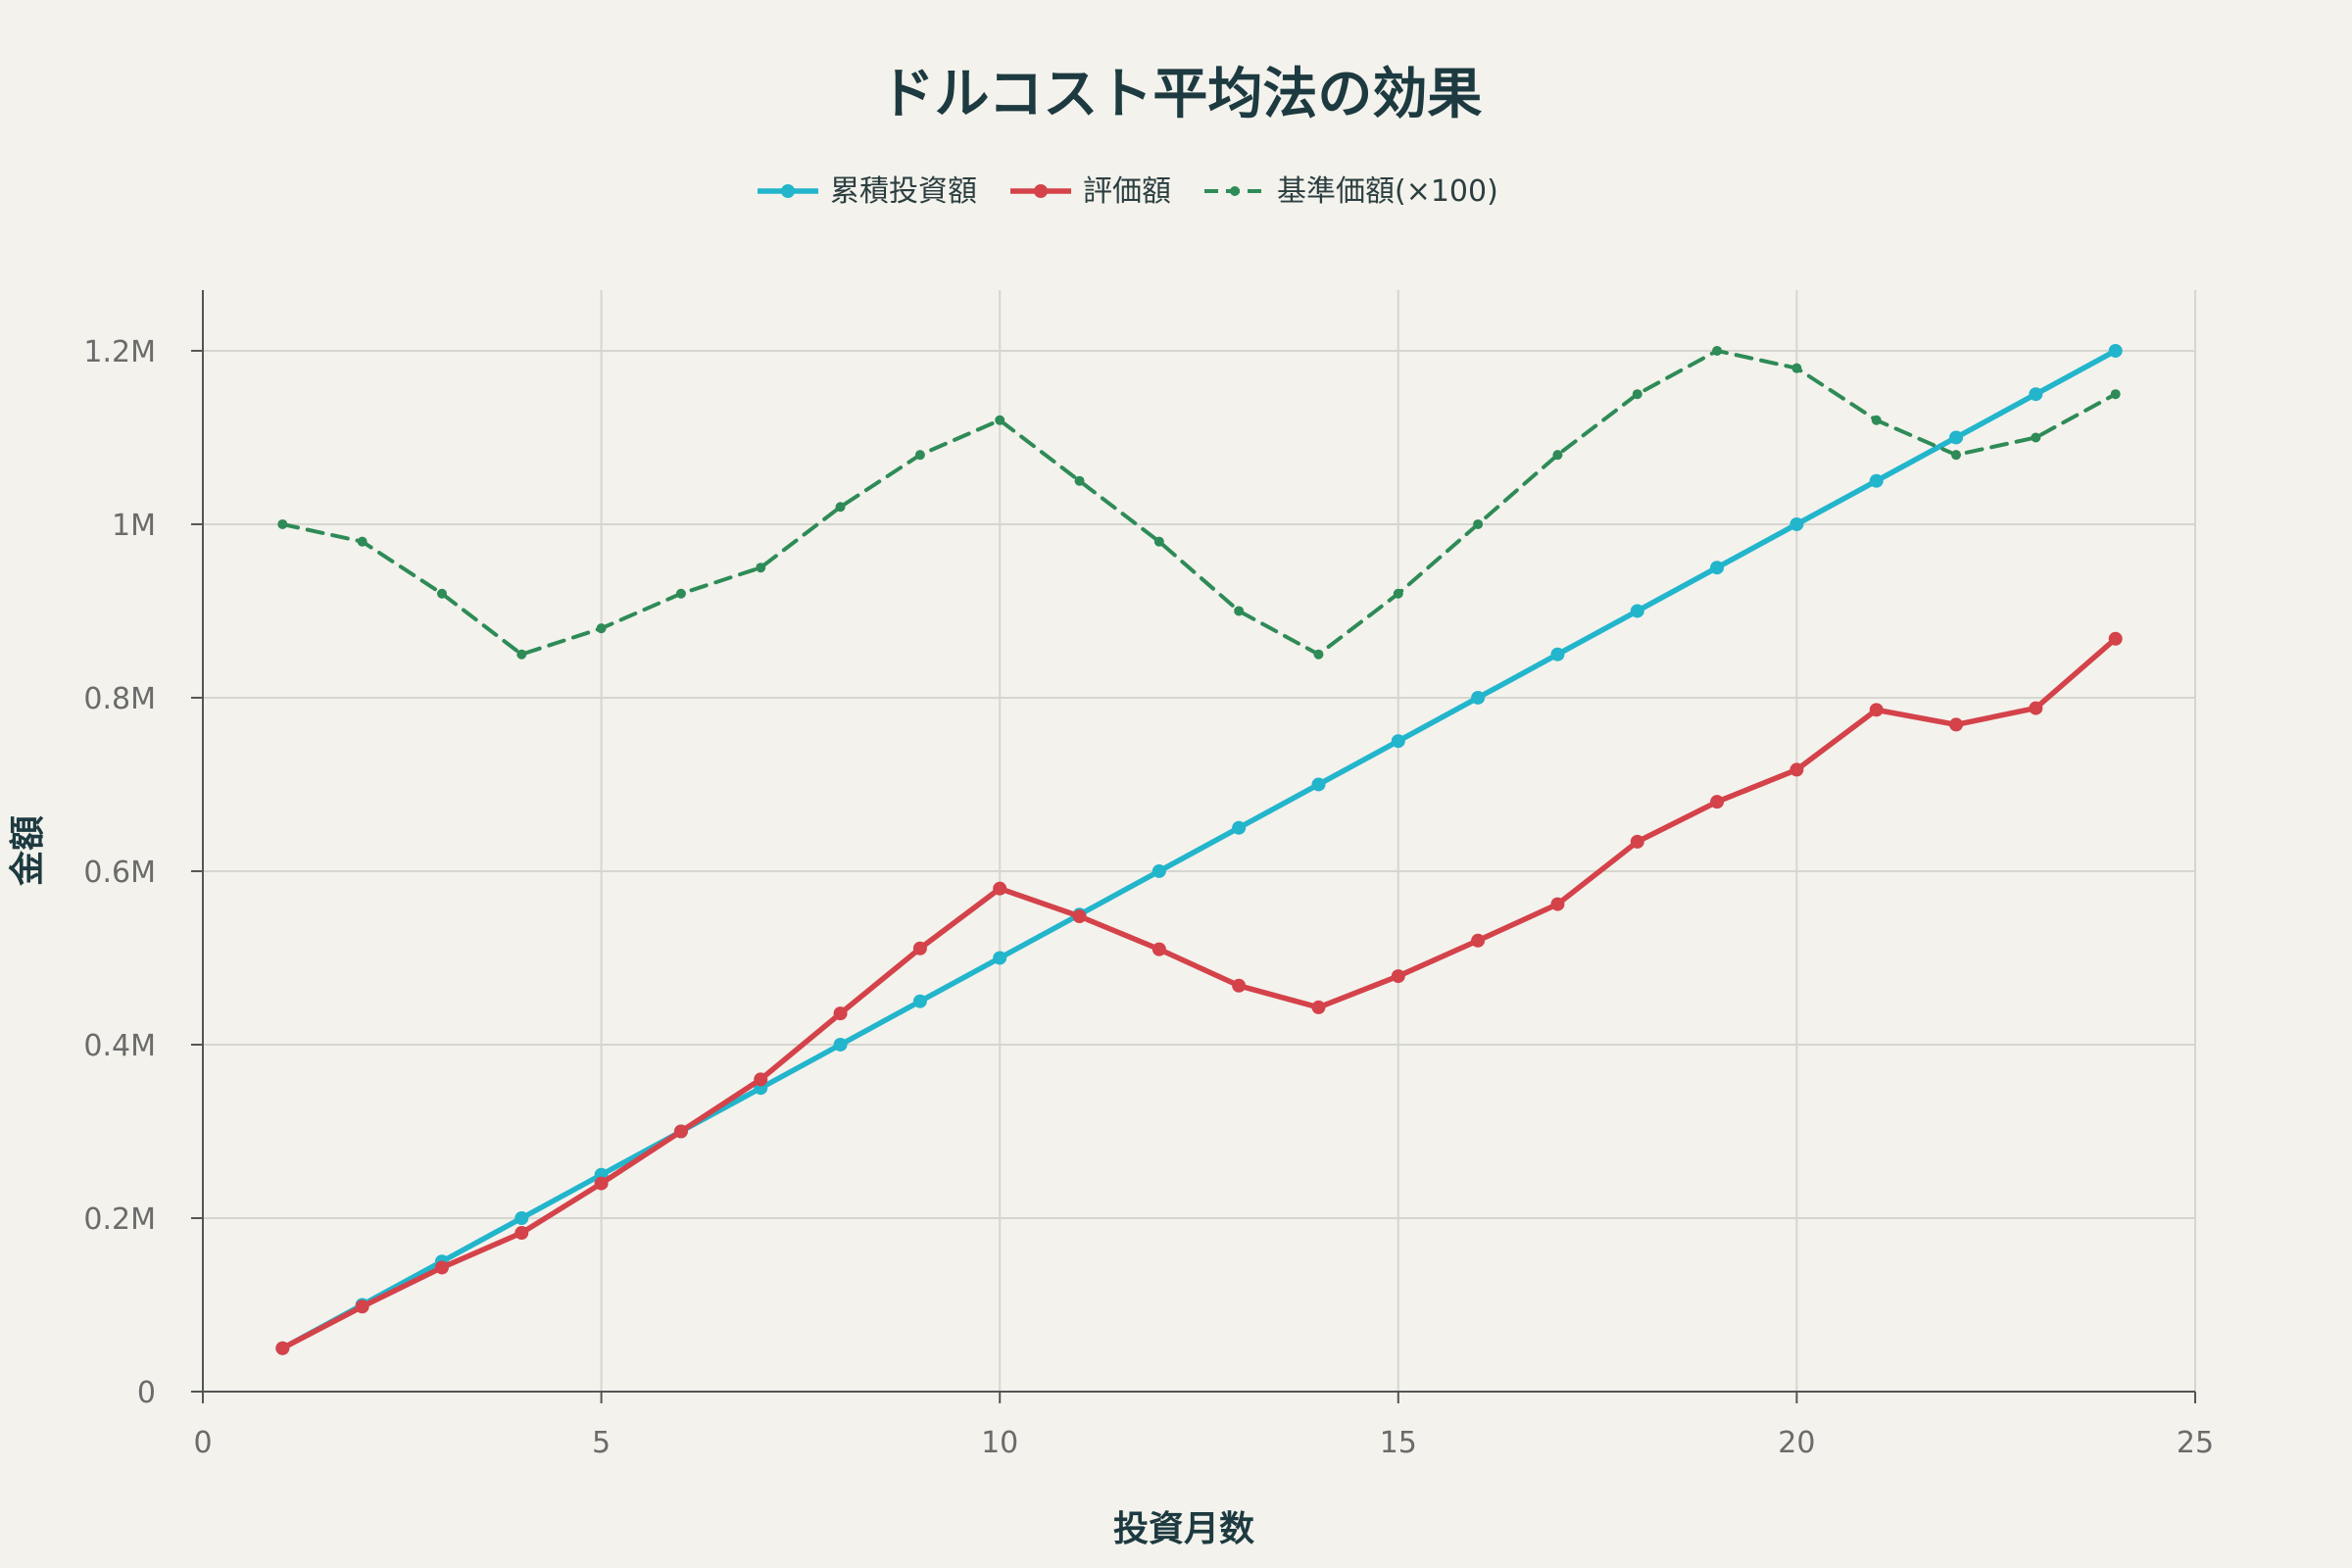 The image size is (2352, 1568). What do you see at coordinates (146, 1393) in the screenshot?
I see `y-tick-label: 0` at bounding box center [146, 1393].